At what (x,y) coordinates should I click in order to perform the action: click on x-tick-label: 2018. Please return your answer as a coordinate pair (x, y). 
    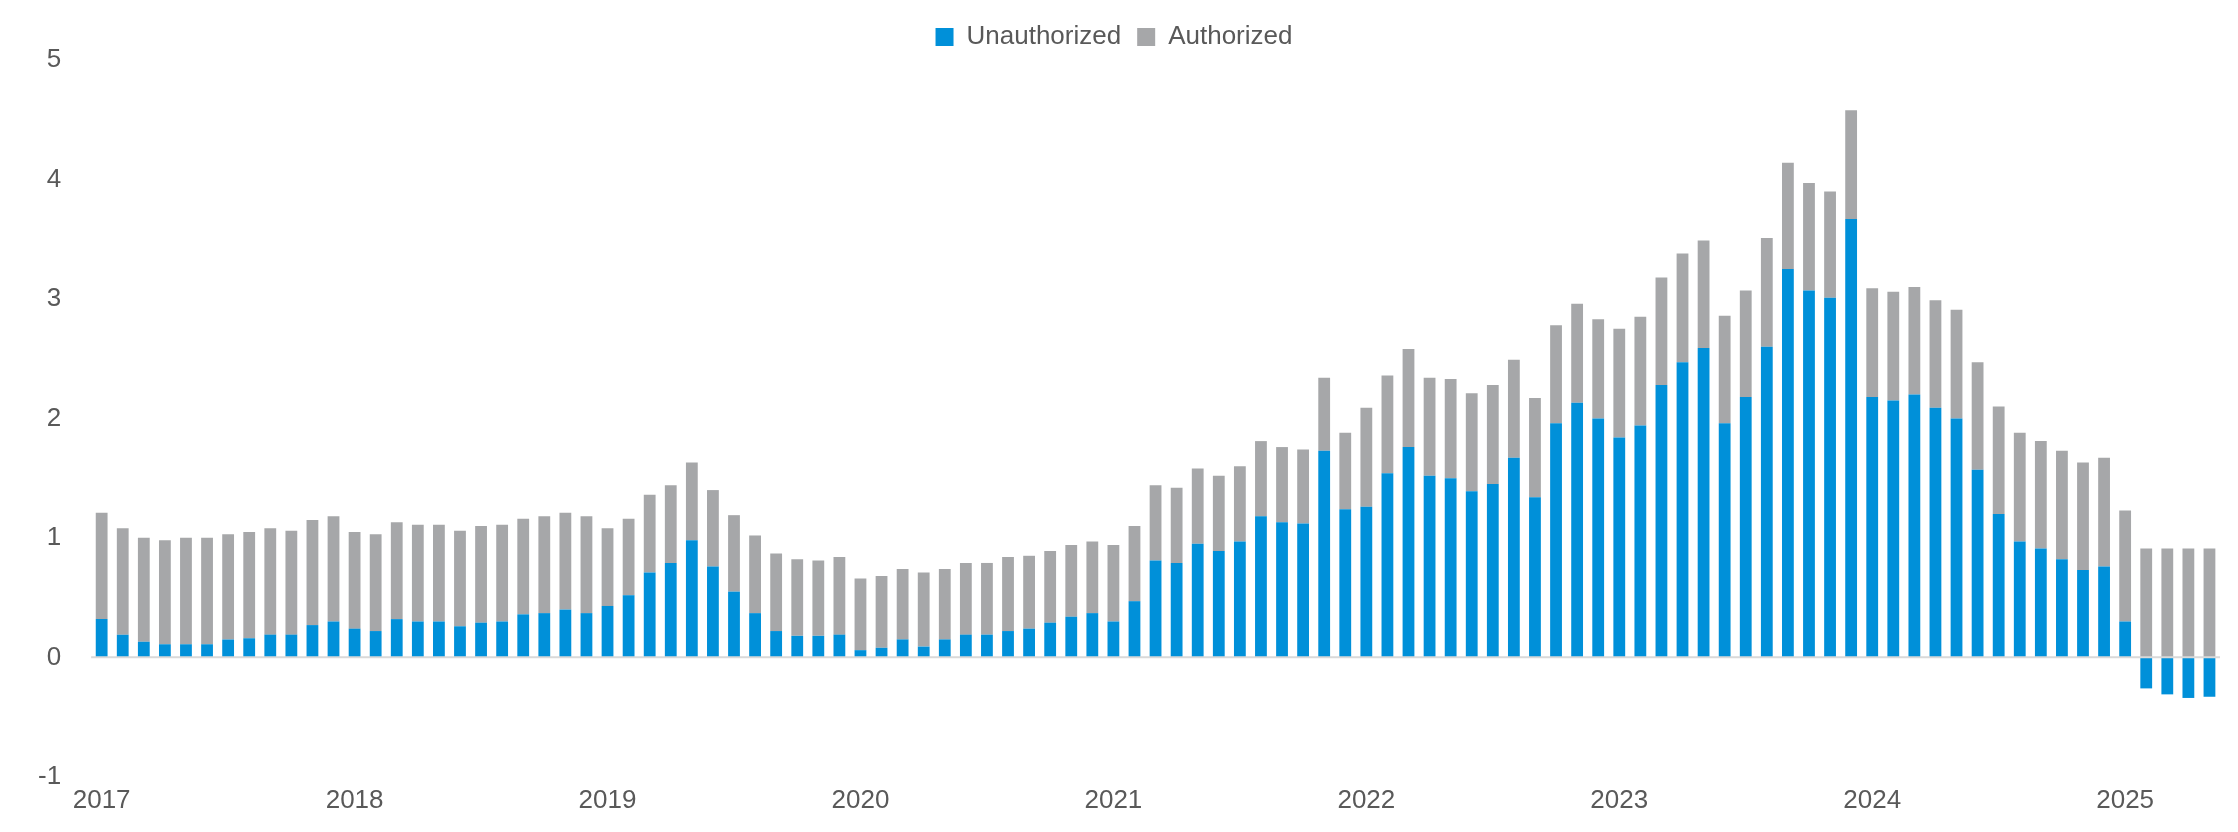
    Looking at the image, I should click on (354, 798).